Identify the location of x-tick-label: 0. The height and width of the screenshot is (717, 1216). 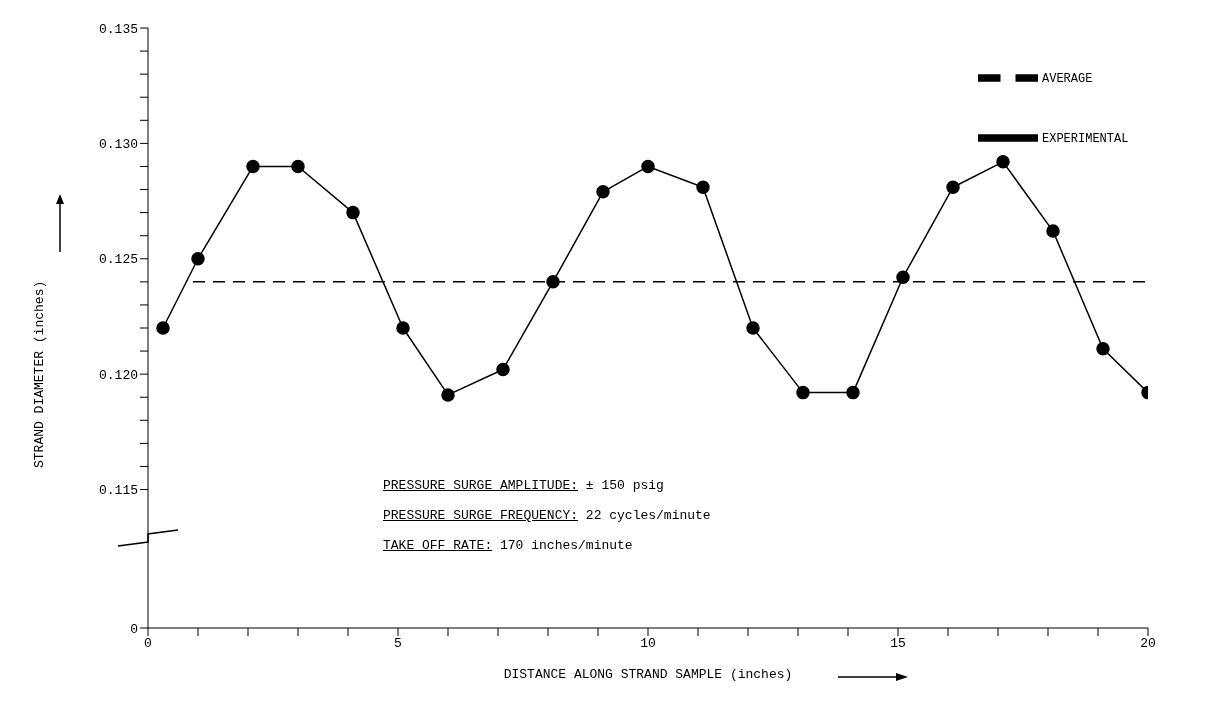
(148, 644).